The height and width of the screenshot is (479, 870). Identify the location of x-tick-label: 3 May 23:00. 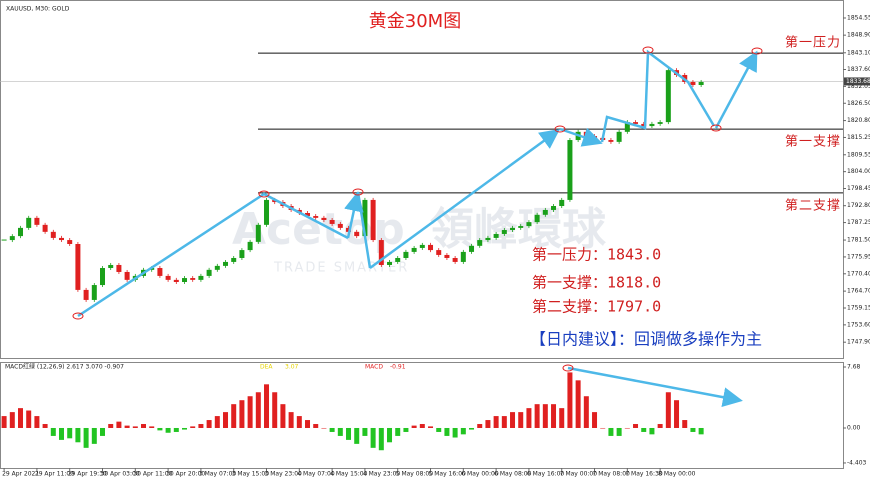
(284, 474).